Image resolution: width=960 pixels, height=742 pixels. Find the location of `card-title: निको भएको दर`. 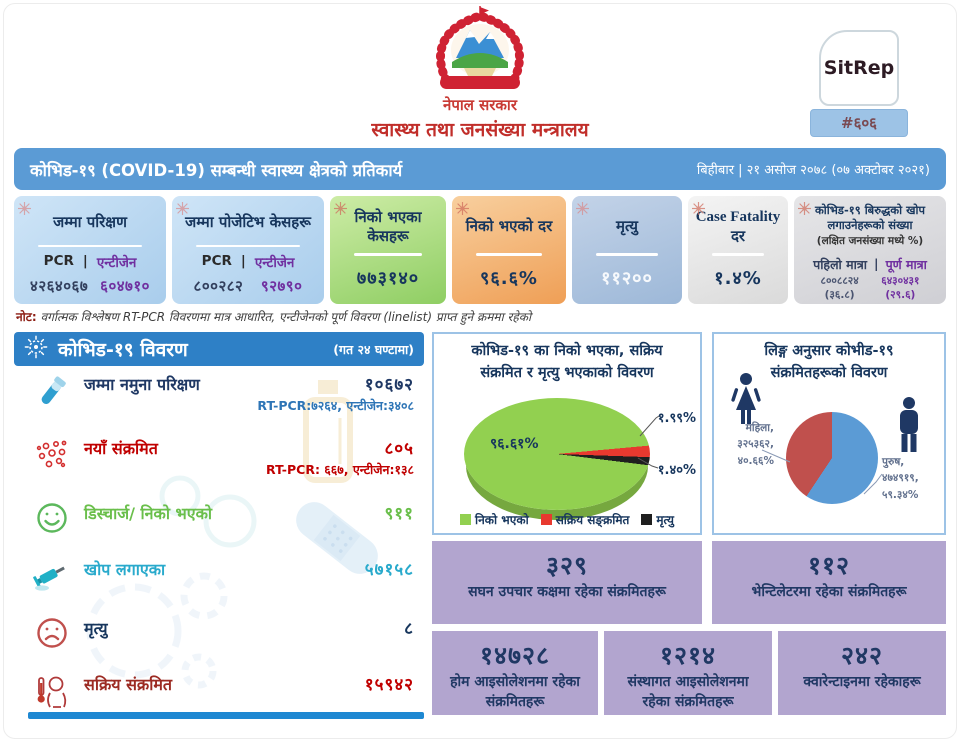

card-title: निको भएको दर is located at coordinates (509, 226).